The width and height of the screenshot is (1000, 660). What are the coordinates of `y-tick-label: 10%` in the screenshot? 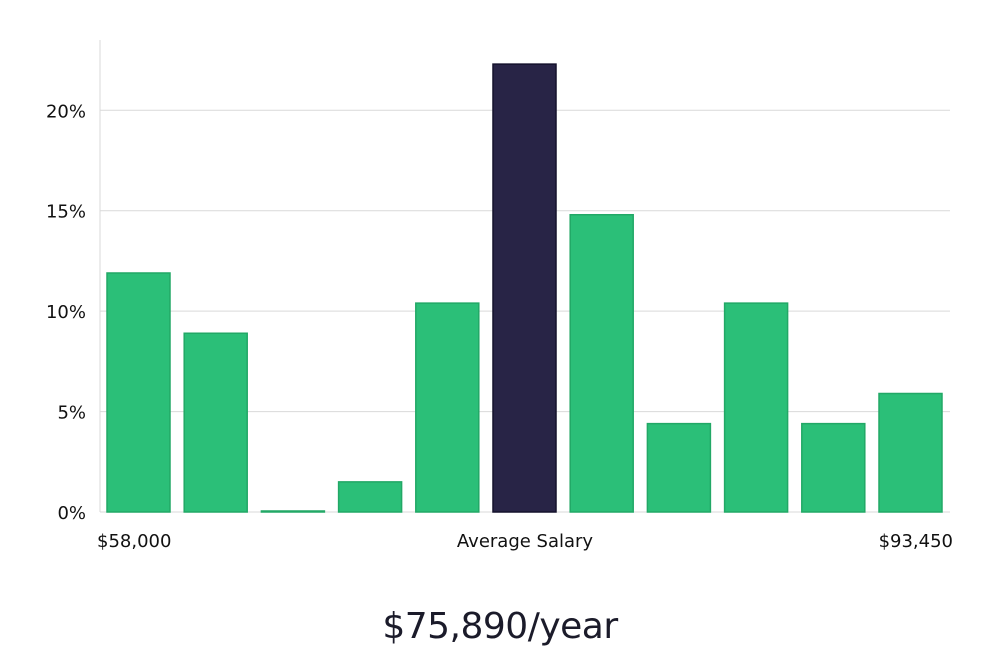 It's located at (66, 312).